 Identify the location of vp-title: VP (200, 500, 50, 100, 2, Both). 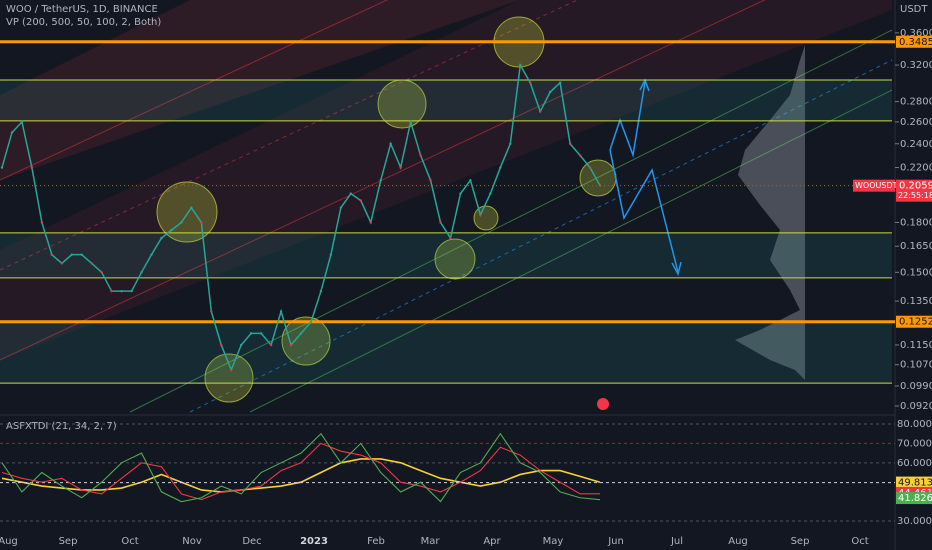
(83, 22).